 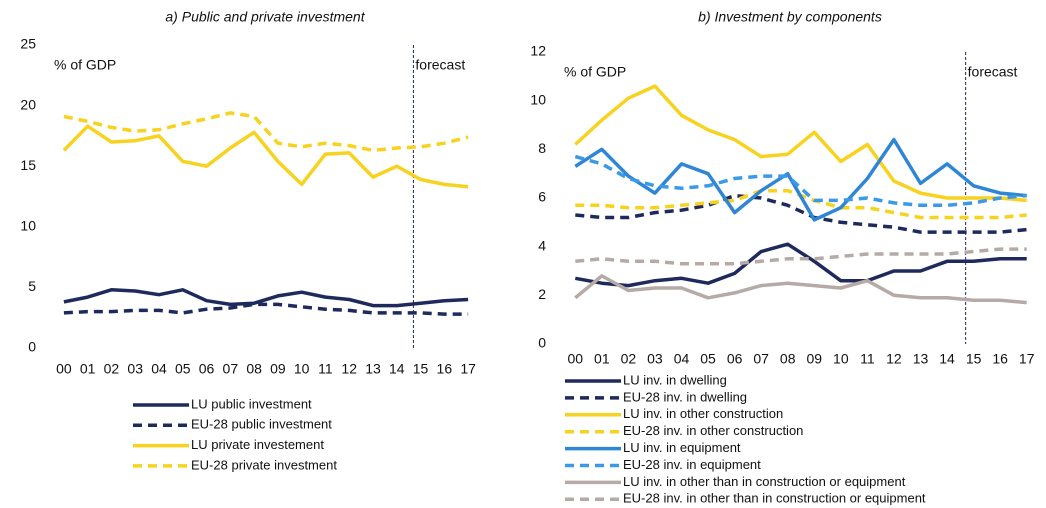 What do you see at coordinates (538, 51) in the screenshot?
I see `y-tick-label: 12` at bounding box center [538, 51].